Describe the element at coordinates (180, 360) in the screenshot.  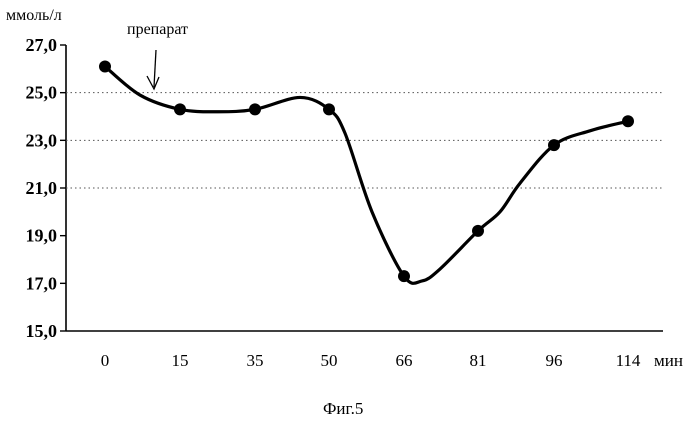
I see `x-tick-label: 15` at that location.